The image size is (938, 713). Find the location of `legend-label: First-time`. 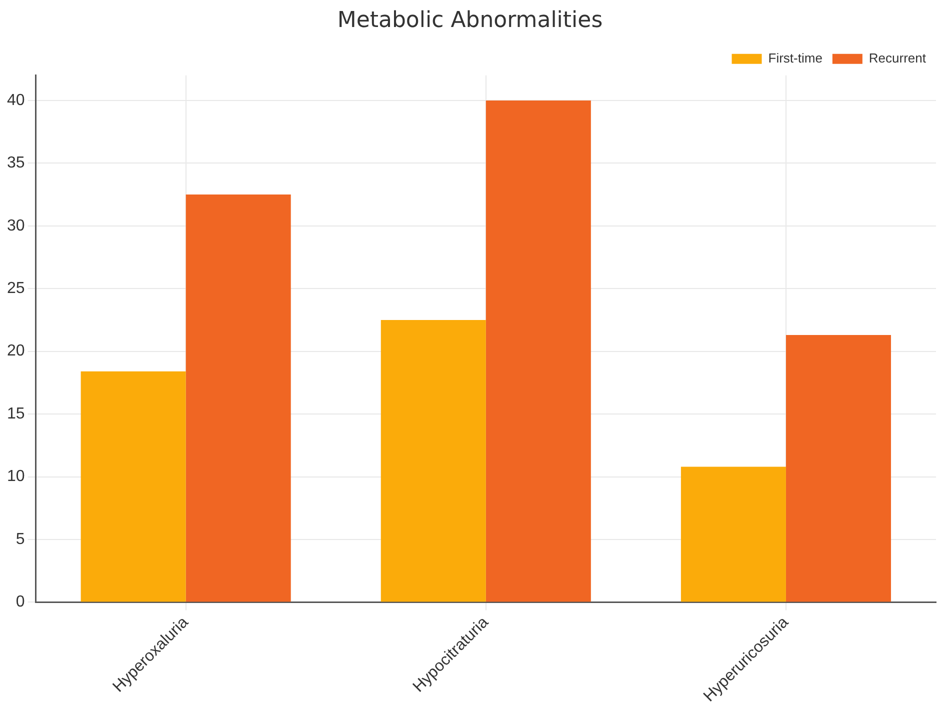

legend-label: First-time is located at coordinates (795, 58).